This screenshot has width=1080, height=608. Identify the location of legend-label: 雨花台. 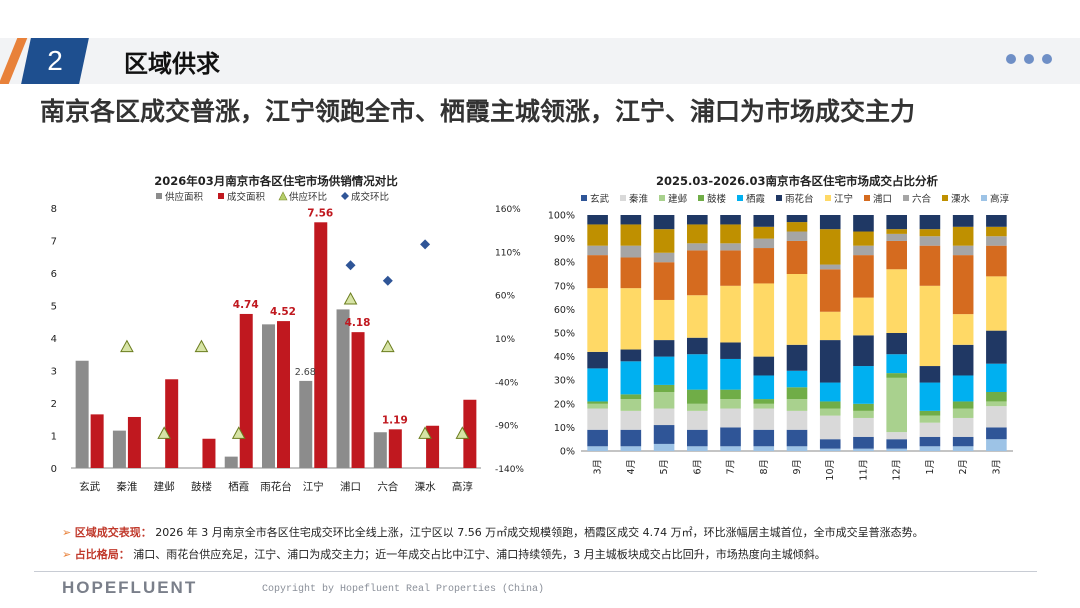
(799, 199).